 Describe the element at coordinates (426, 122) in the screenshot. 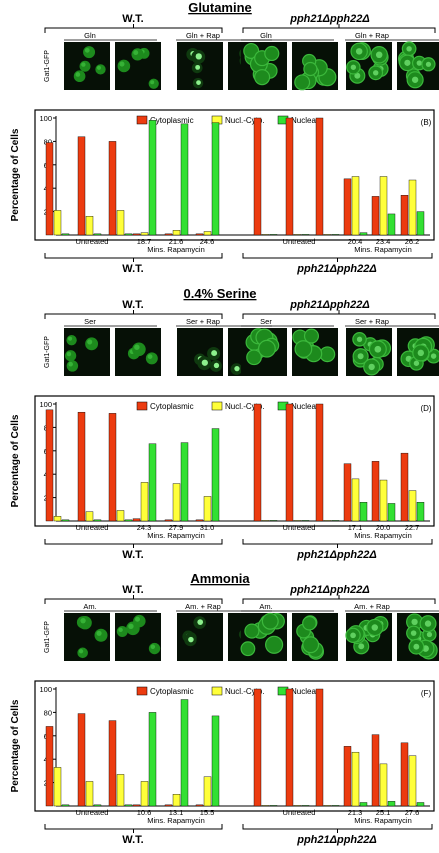

I see `panel-label: (B)` at that location.